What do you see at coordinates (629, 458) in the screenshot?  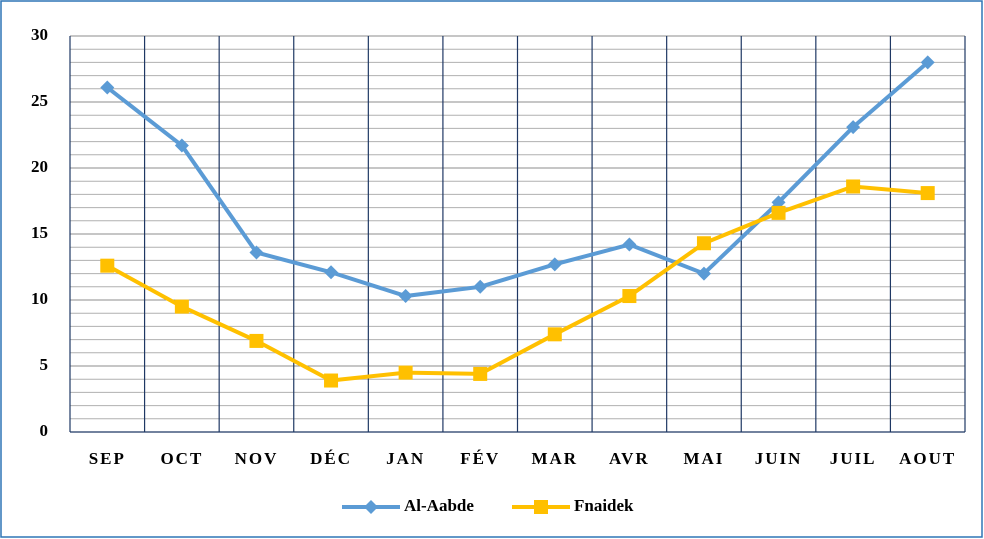 I see `x-tick-label: AVR` at bounding box center [629, 458].